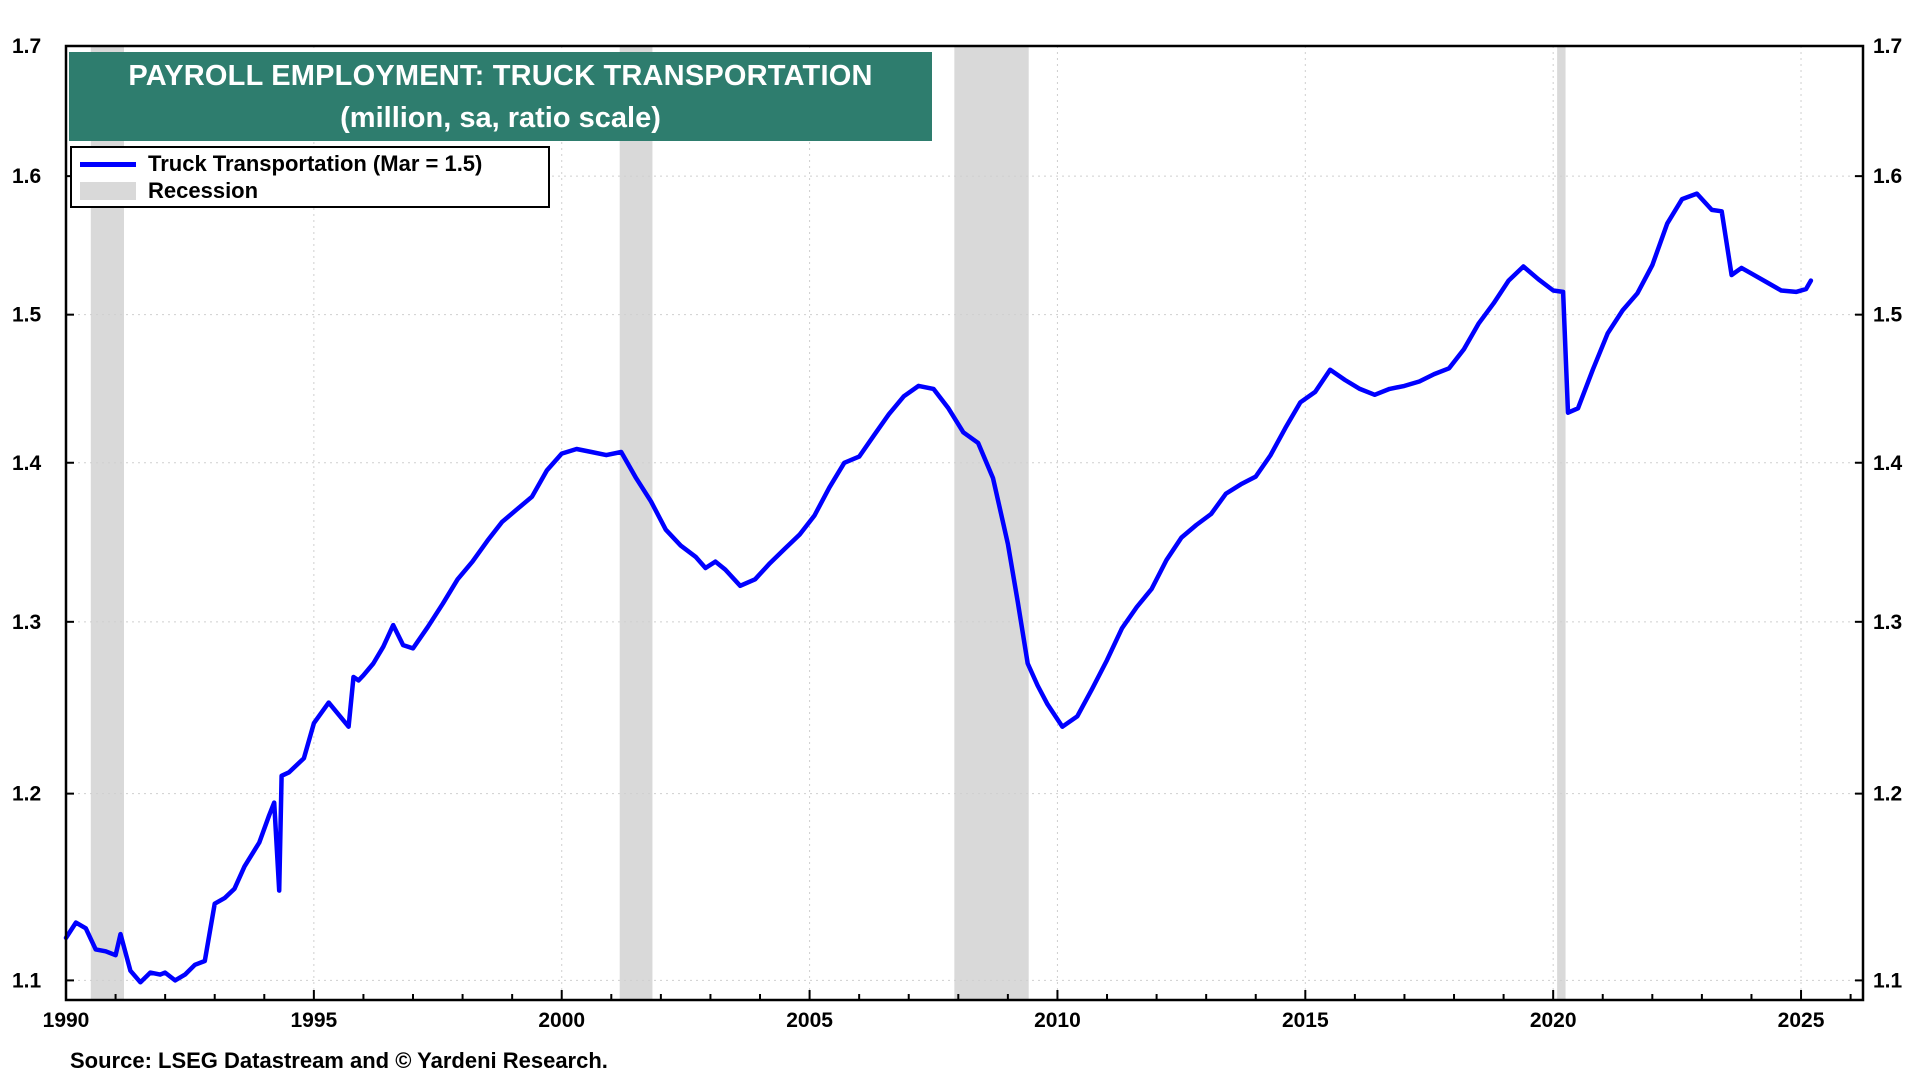 The height and width of the screenshot is (1080, 1920). I want to click on legend-recession-swatch, so click(108, 191).